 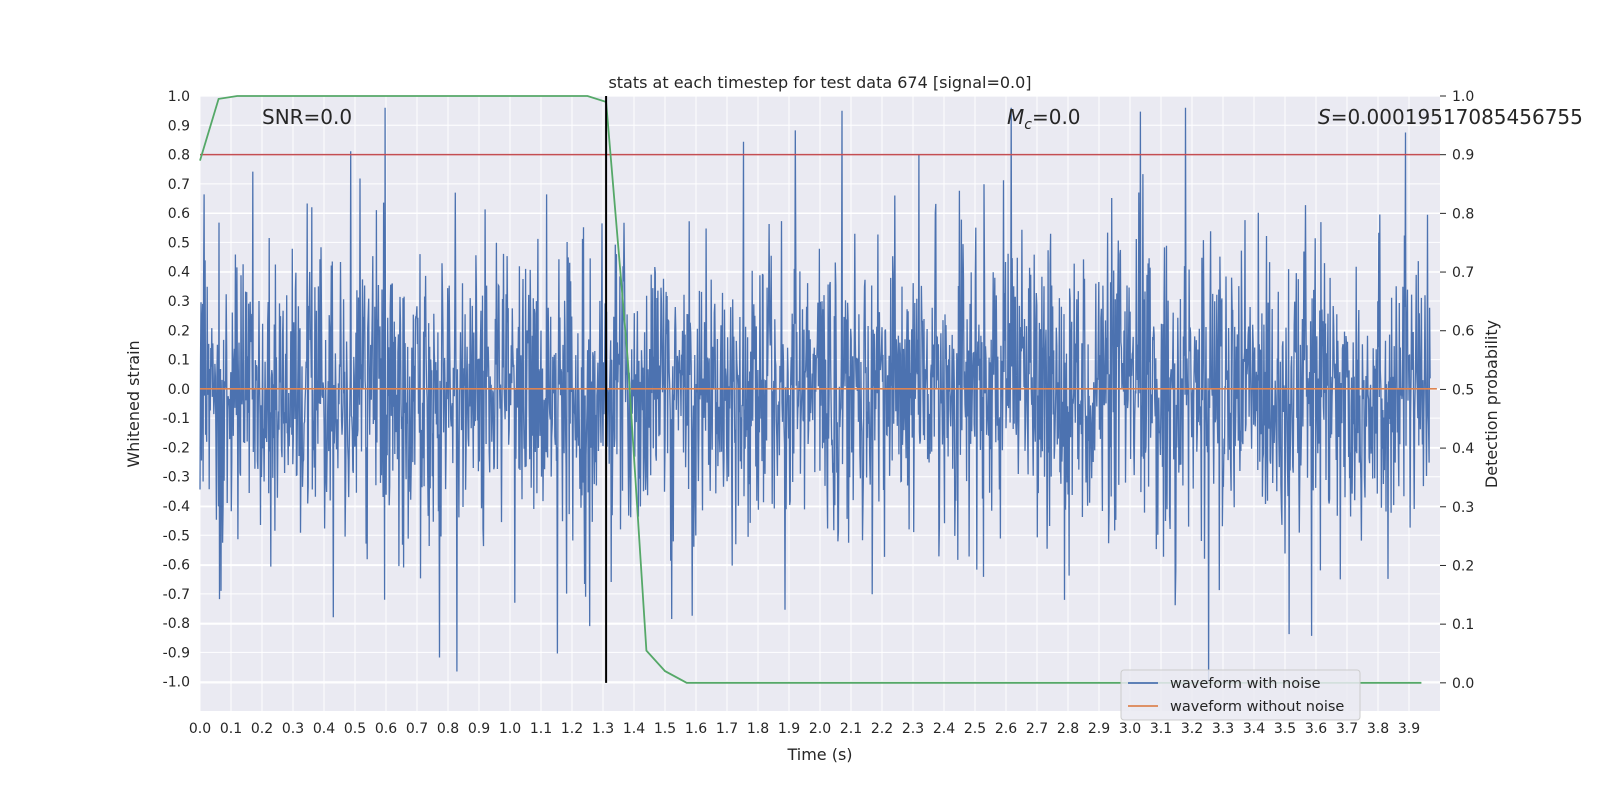 What do you see at coordinates (176, 653) in the screenshot?
I see `y-tick-label: -0.9` at bounding box center [176, 653].